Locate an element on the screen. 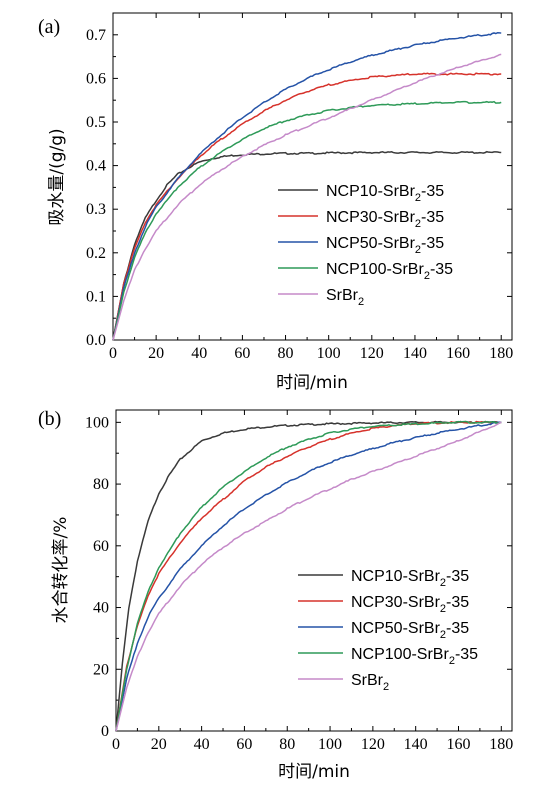  panel-label: (b) is located at coordinates (49, 419).